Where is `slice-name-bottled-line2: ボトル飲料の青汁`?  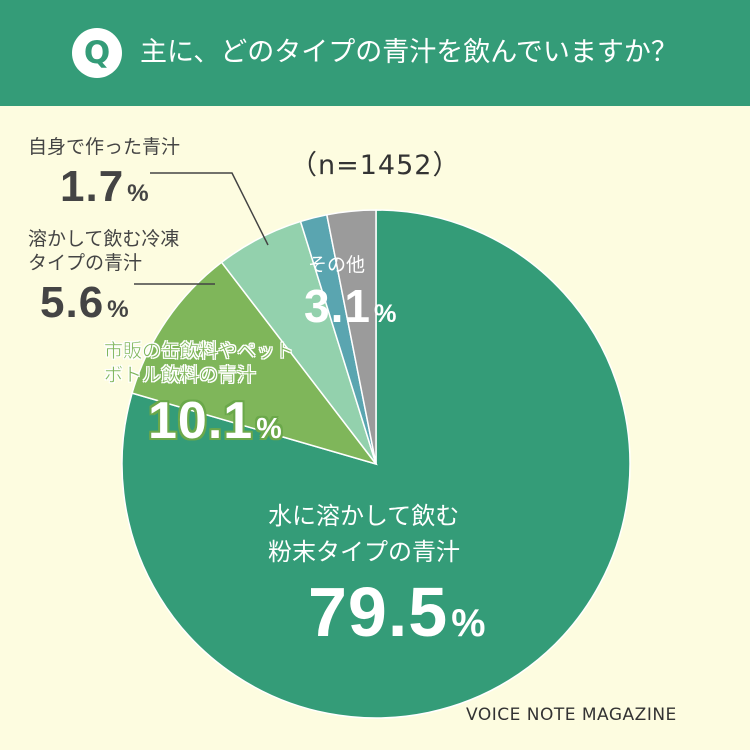 slice-name-bottled-line2: ボトル飲料の青汁 is located at coordinates (180, 374).